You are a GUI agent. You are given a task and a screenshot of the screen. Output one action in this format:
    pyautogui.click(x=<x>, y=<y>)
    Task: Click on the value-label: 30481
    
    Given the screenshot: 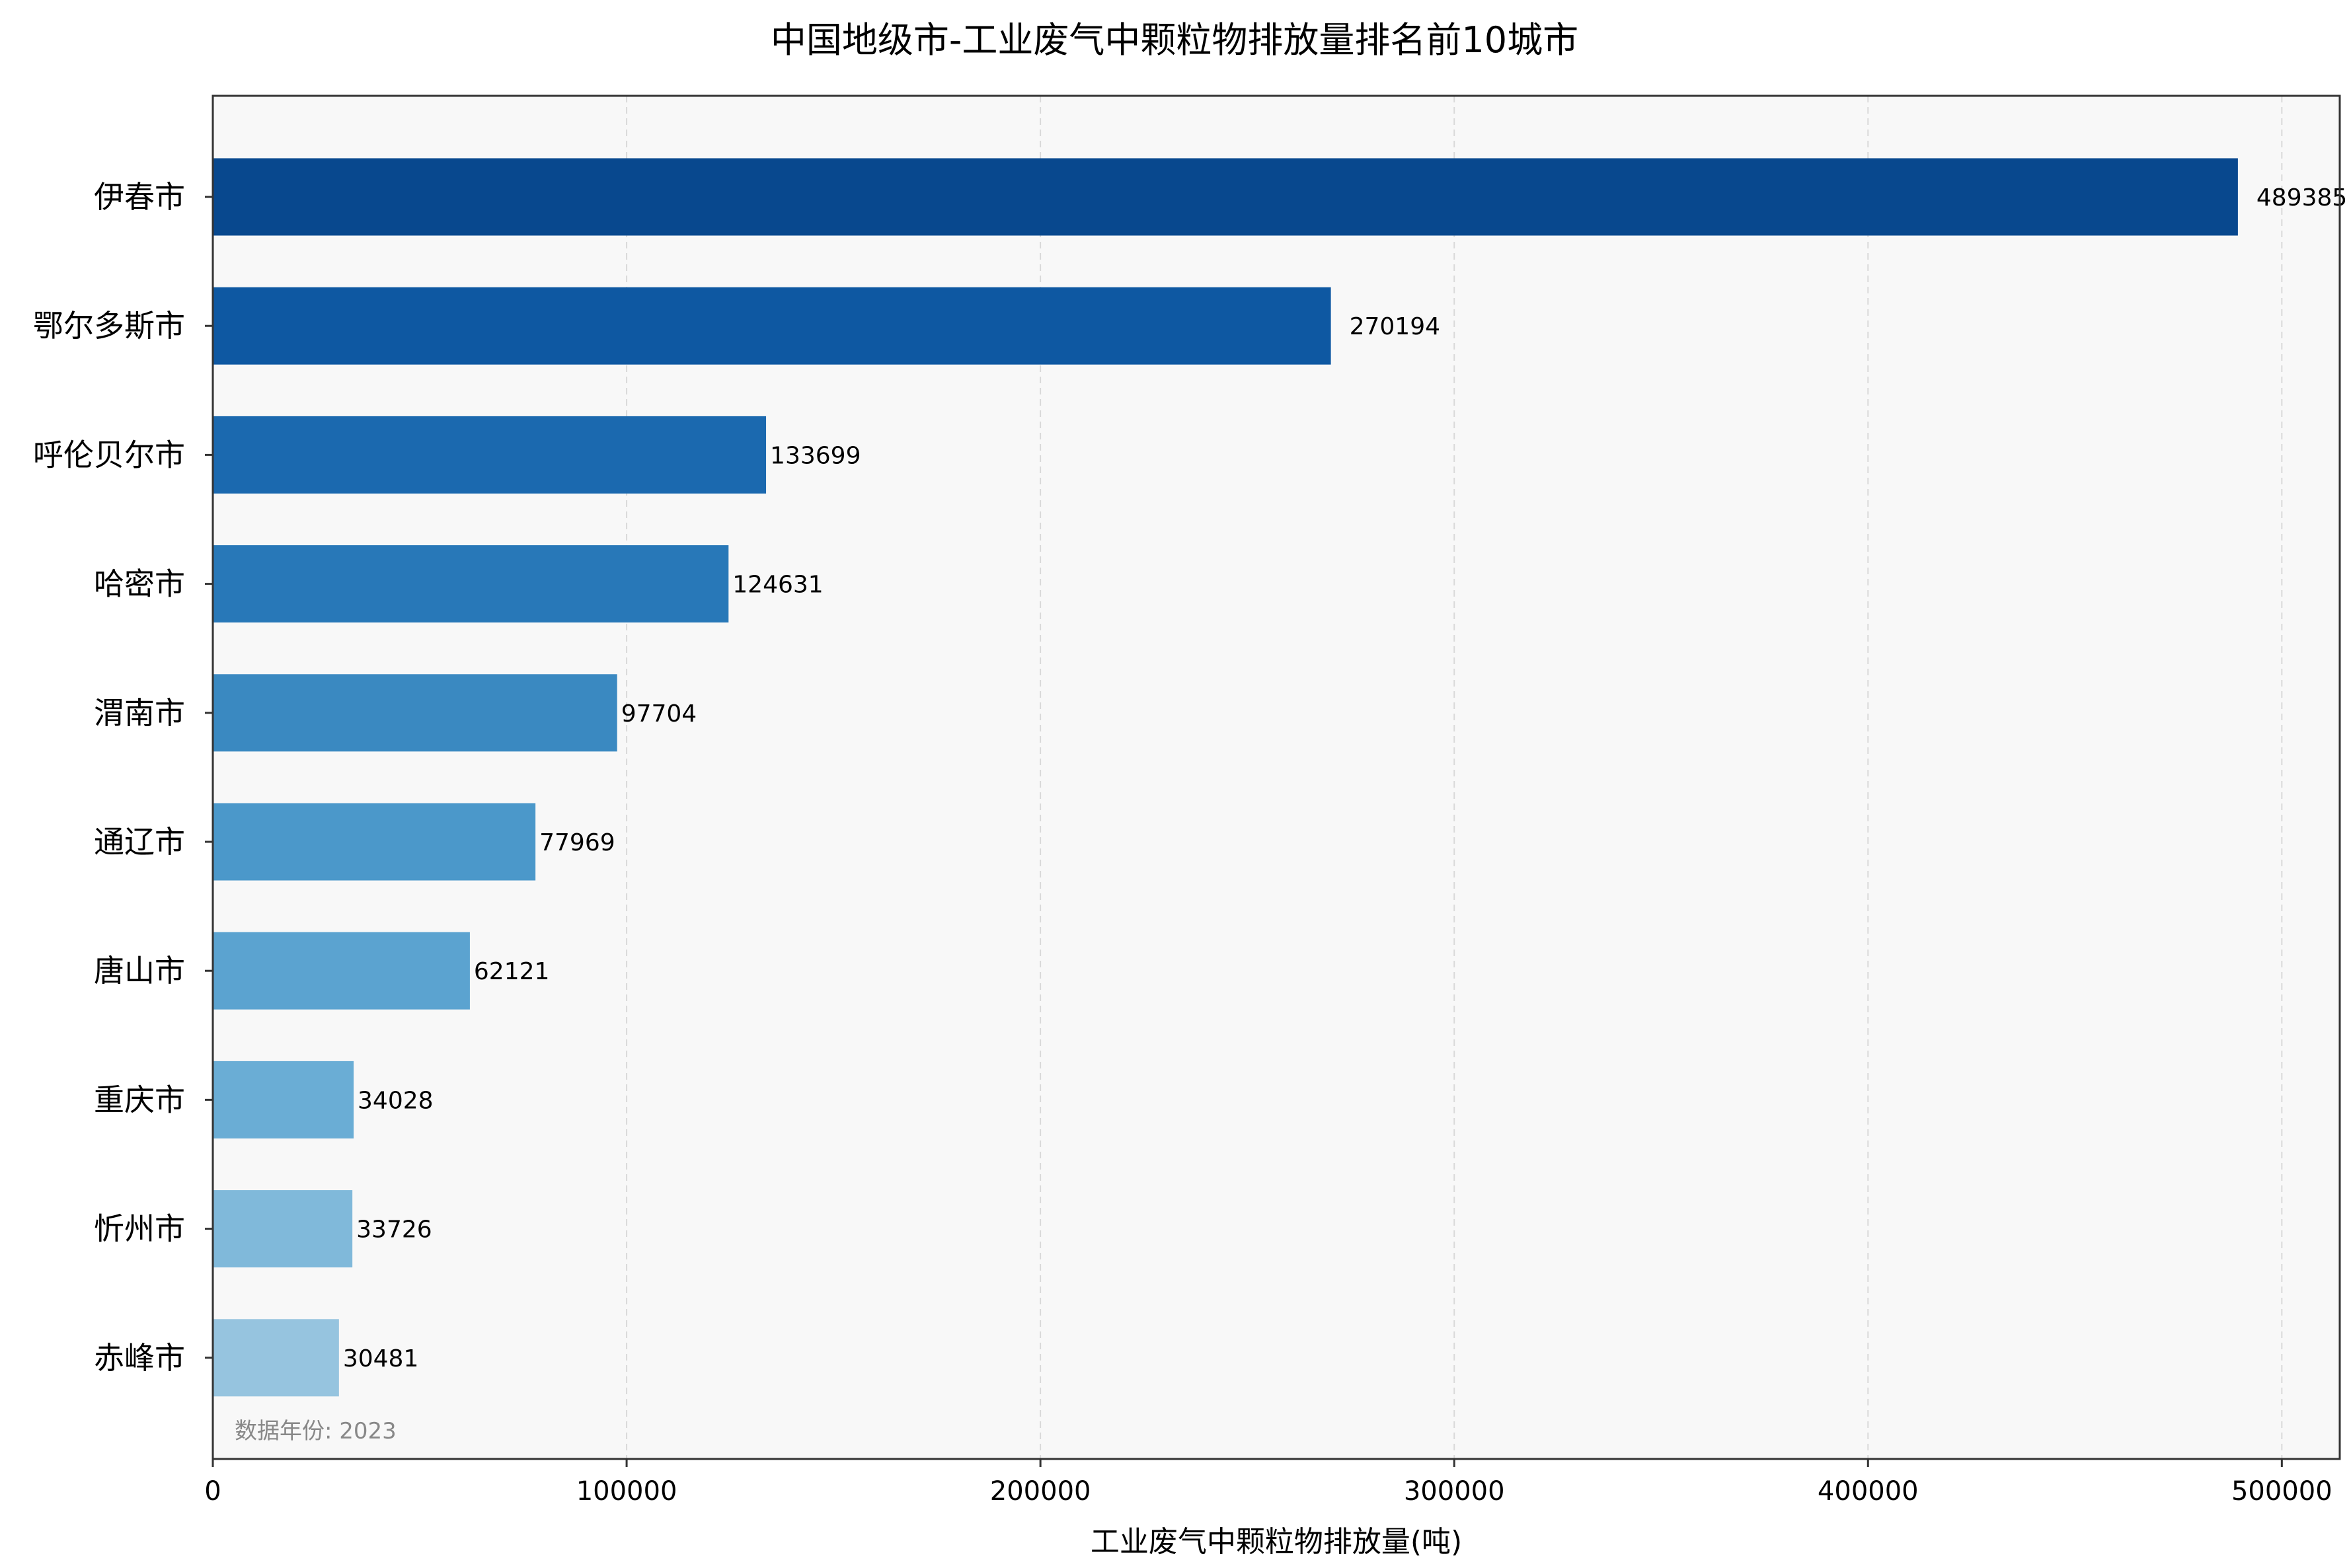 What is the action you would take?
    pyautogui.click(x=381, y=1358)
    